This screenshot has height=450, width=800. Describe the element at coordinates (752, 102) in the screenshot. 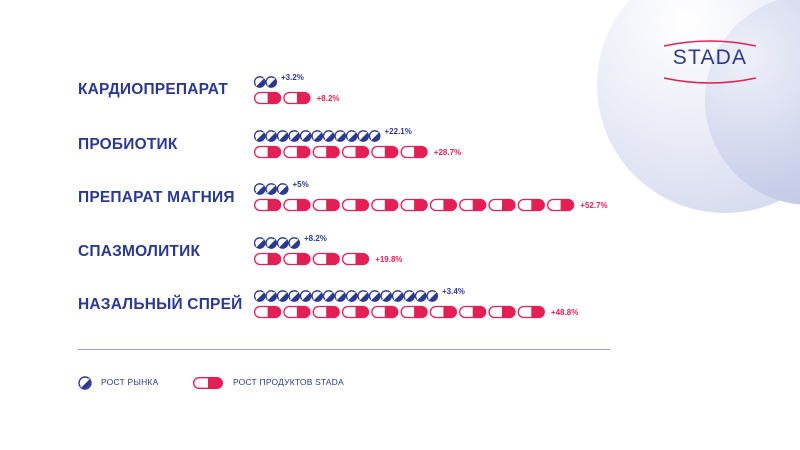

I see `deco-circle-small` at that location.